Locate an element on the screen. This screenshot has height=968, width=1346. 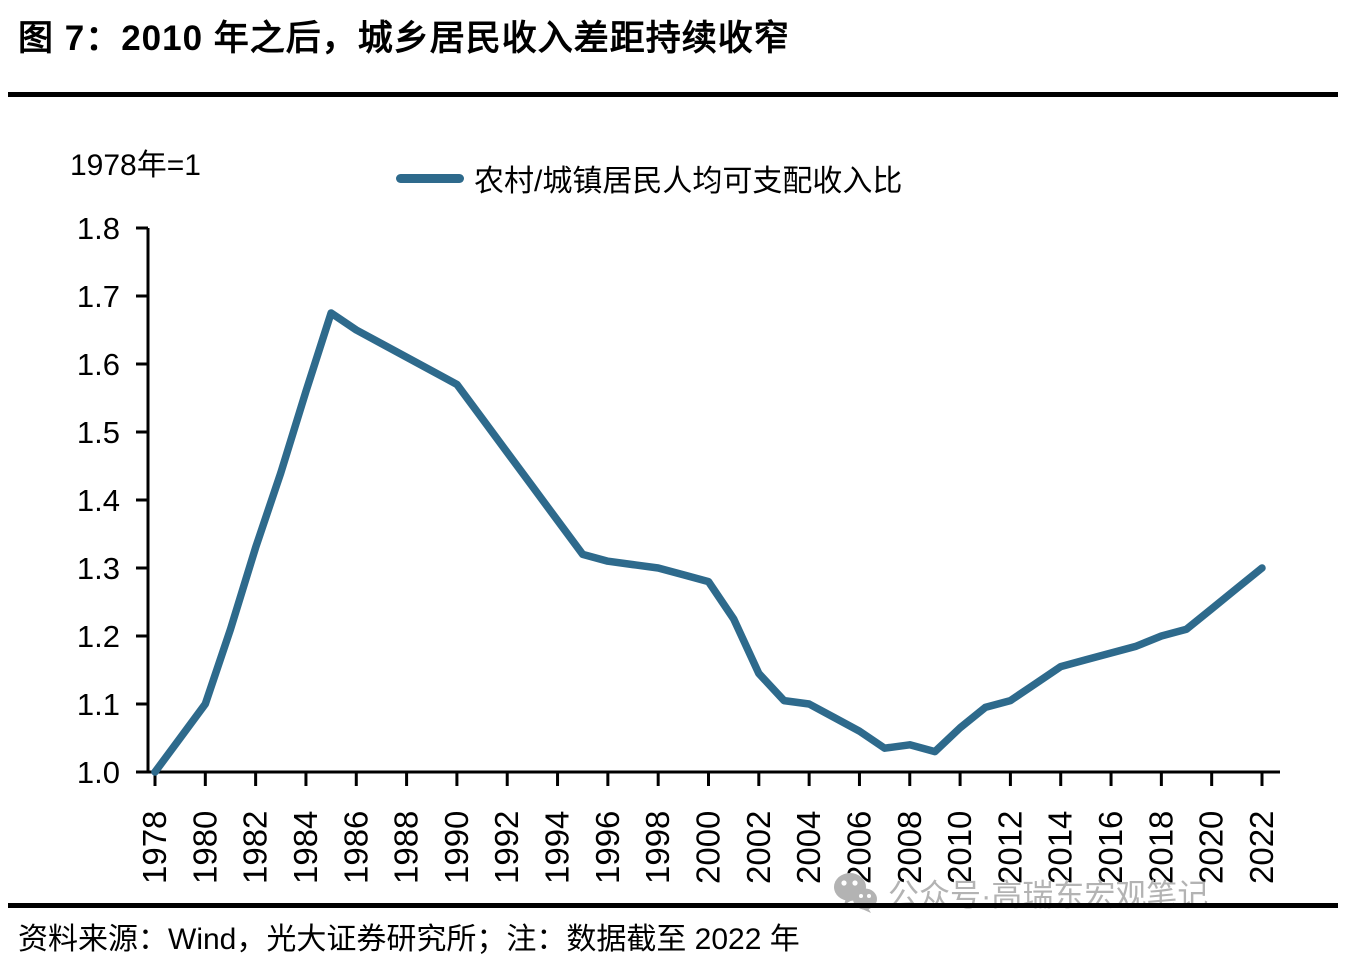
y-tick-label: 1.4 is located at coordinates (98, 500).